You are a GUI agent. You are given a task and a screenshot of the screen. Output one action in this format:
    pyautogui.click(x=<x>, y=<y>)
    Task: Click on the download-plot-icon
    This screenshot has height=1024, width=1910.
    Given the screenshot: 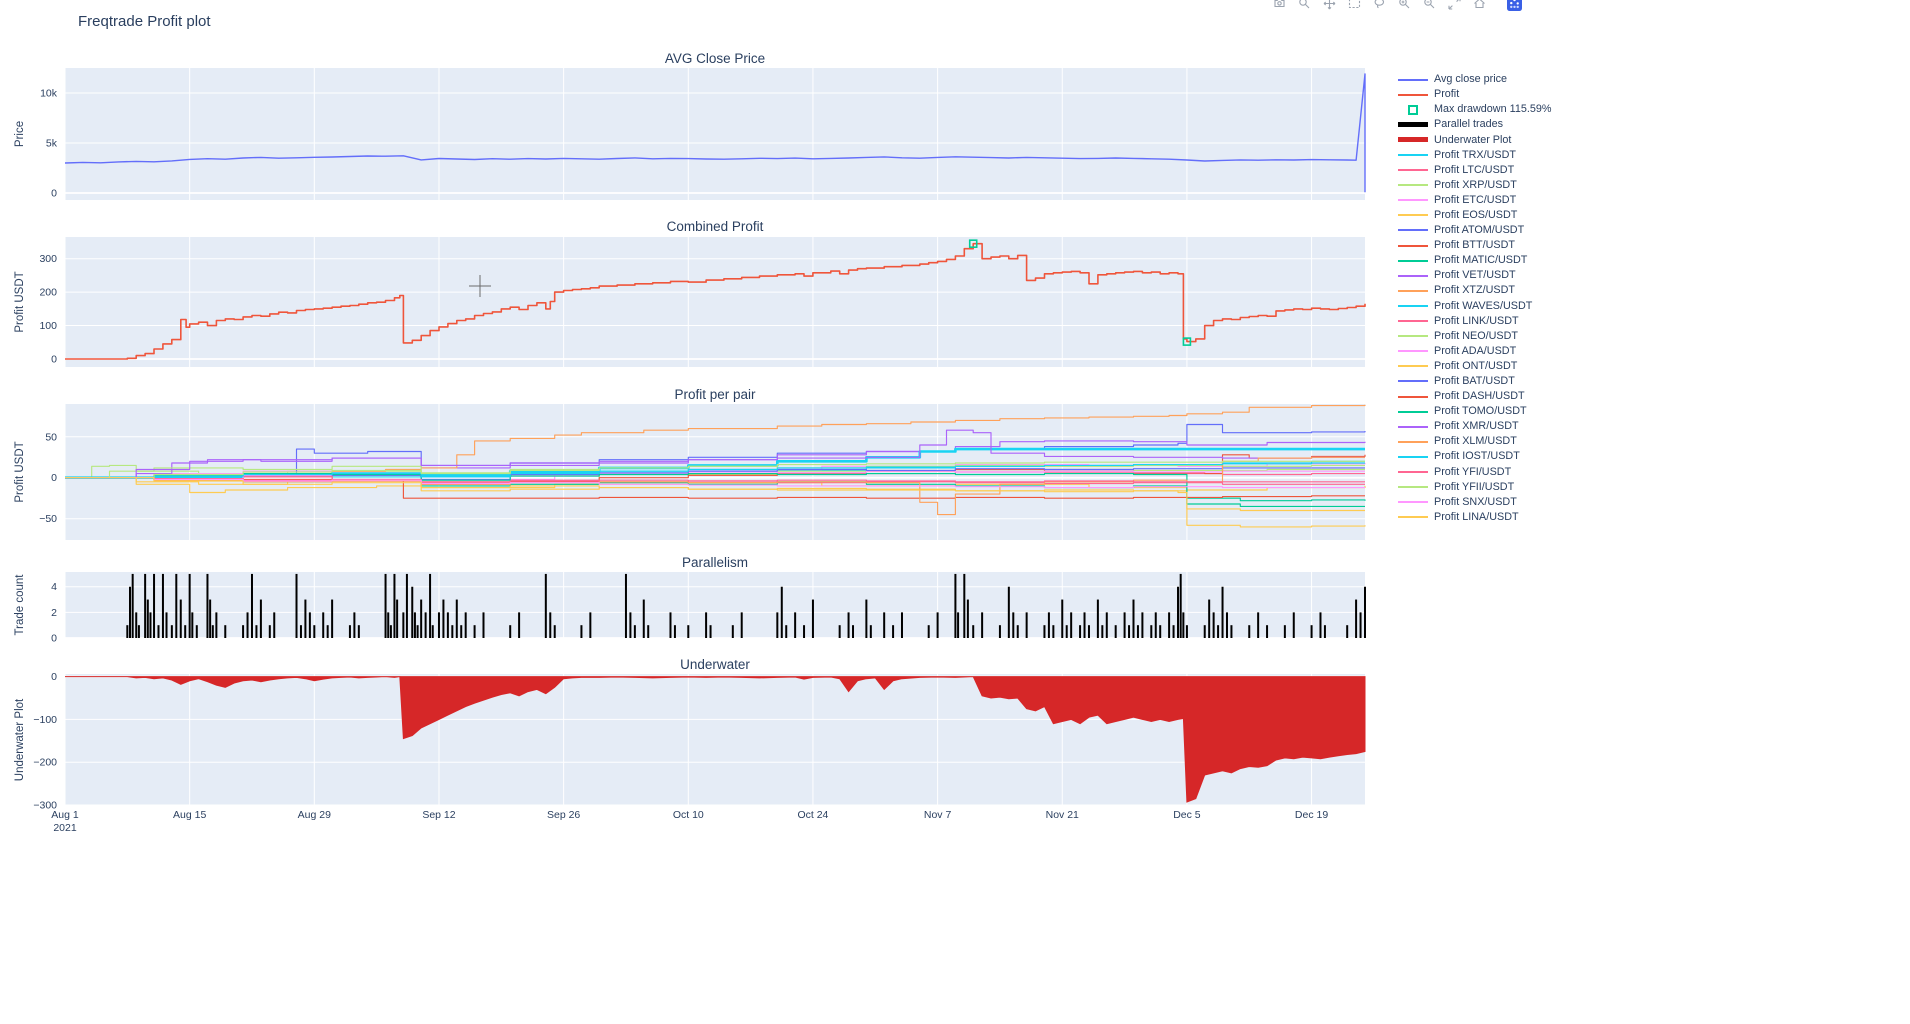 What is the action you would take?
    pyautogui.click(x=1279, y=5)
    